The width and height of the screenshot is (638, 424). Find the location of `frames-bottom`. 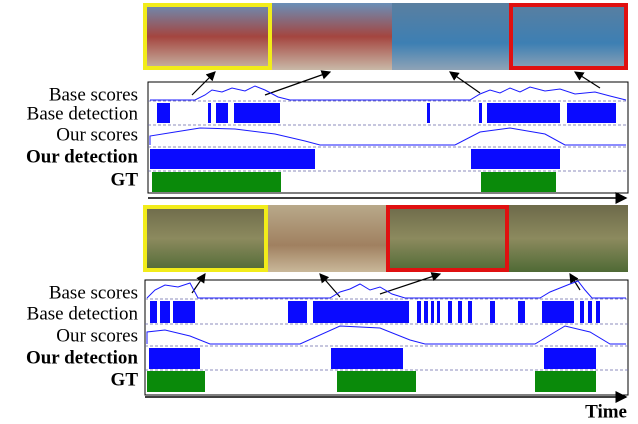

frames-bottom is located at coordinates (385, 238).